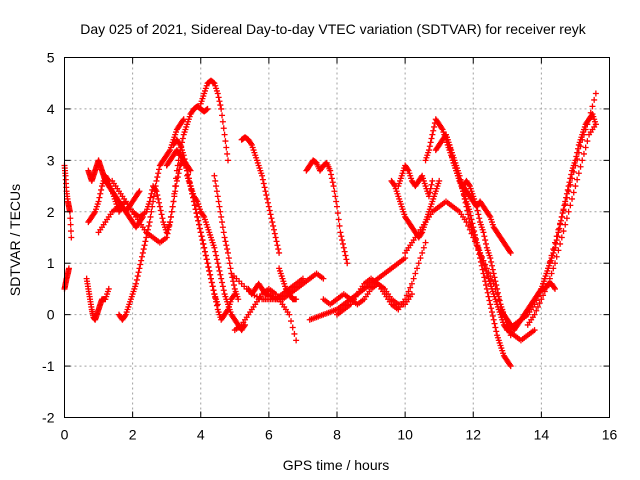  Describe the element at coordinates (381, 278) in the screenshot. I see `series-s22` at that location.